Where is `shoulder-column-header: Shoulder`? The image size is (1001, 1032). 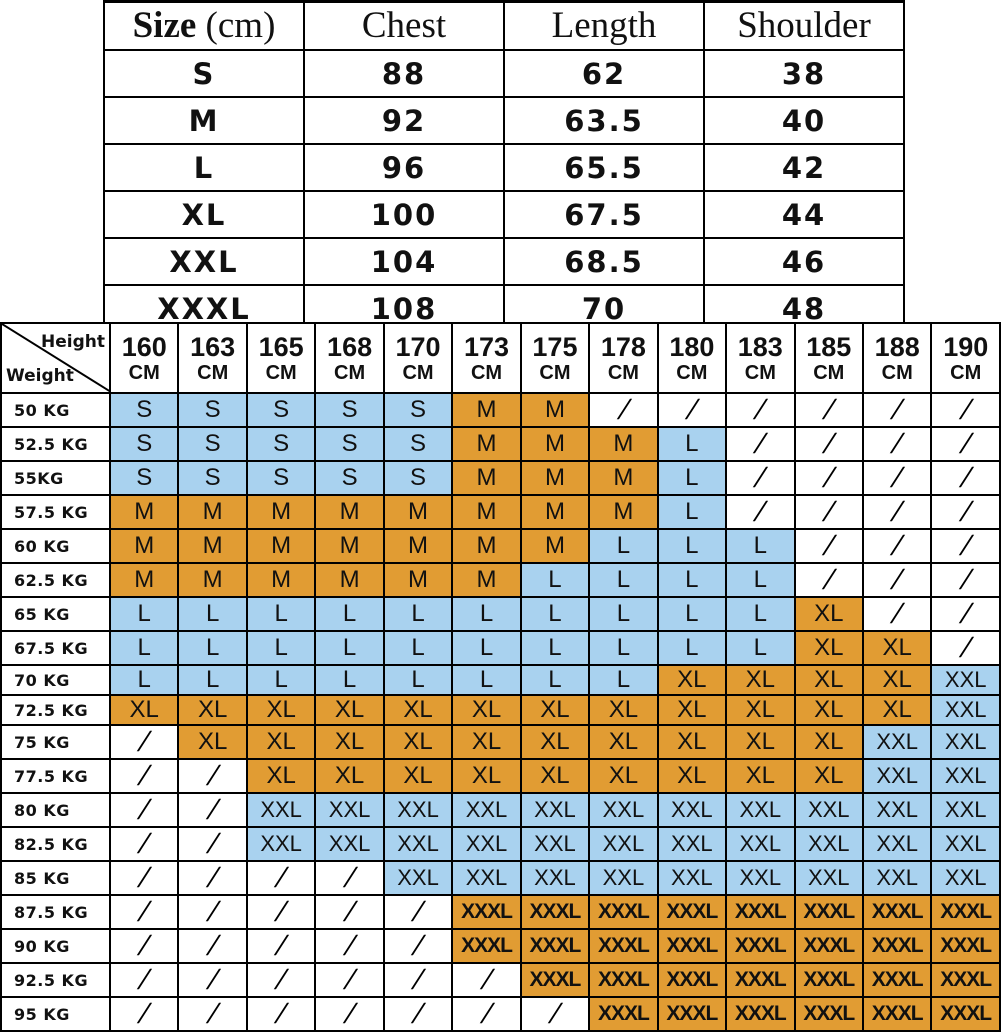
shoulder-column-header: Shoulder is located at coordinates (804, 25).